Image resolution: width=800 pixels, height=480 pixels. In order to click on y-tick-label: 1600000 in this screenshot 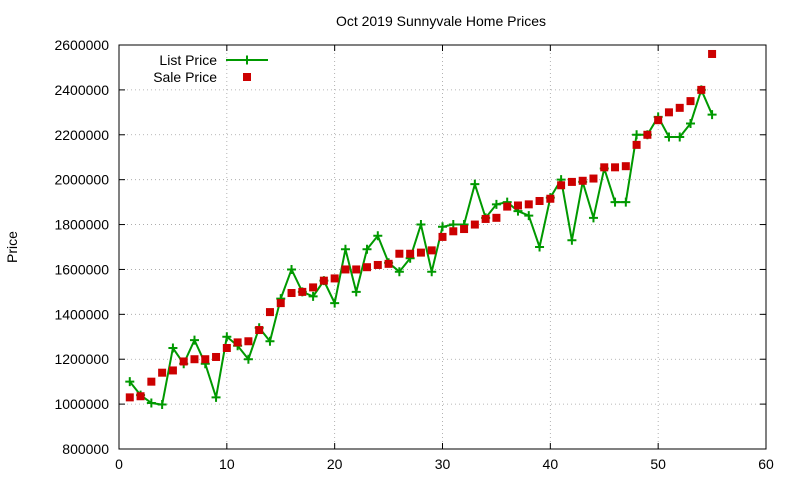, I will do `click(81, 269)`.